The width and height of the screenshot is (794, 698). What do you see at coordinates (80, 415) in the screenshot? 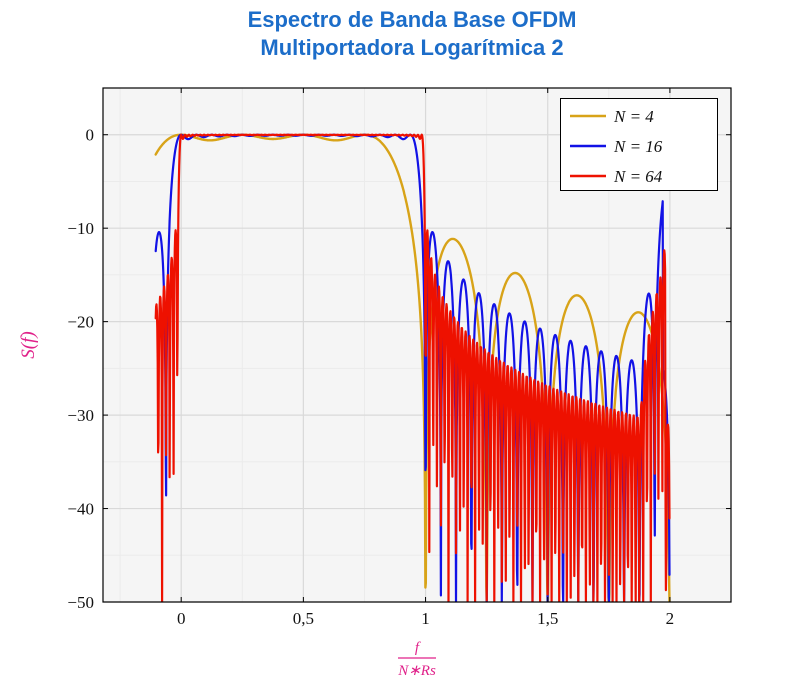
I see `y-axis-tick-label: −30` at bounding box center [80, 415].